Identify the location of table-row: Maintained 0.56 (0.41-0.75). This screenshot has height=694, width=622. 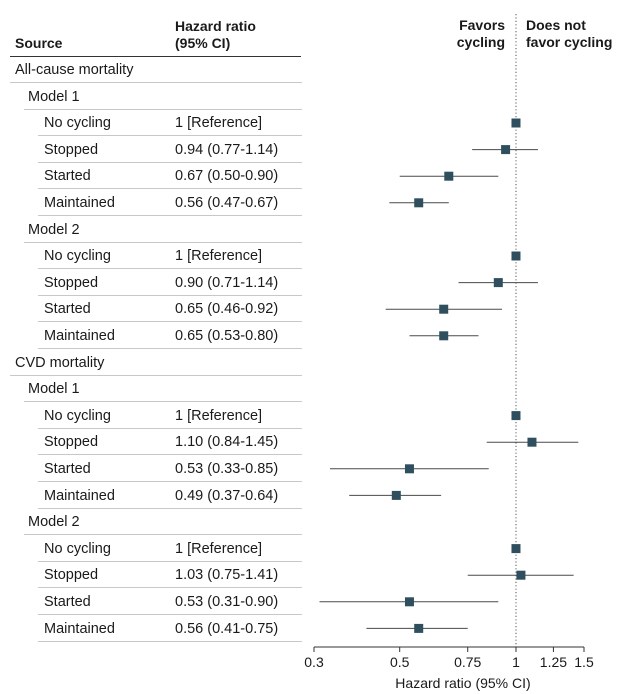
(170, 629).